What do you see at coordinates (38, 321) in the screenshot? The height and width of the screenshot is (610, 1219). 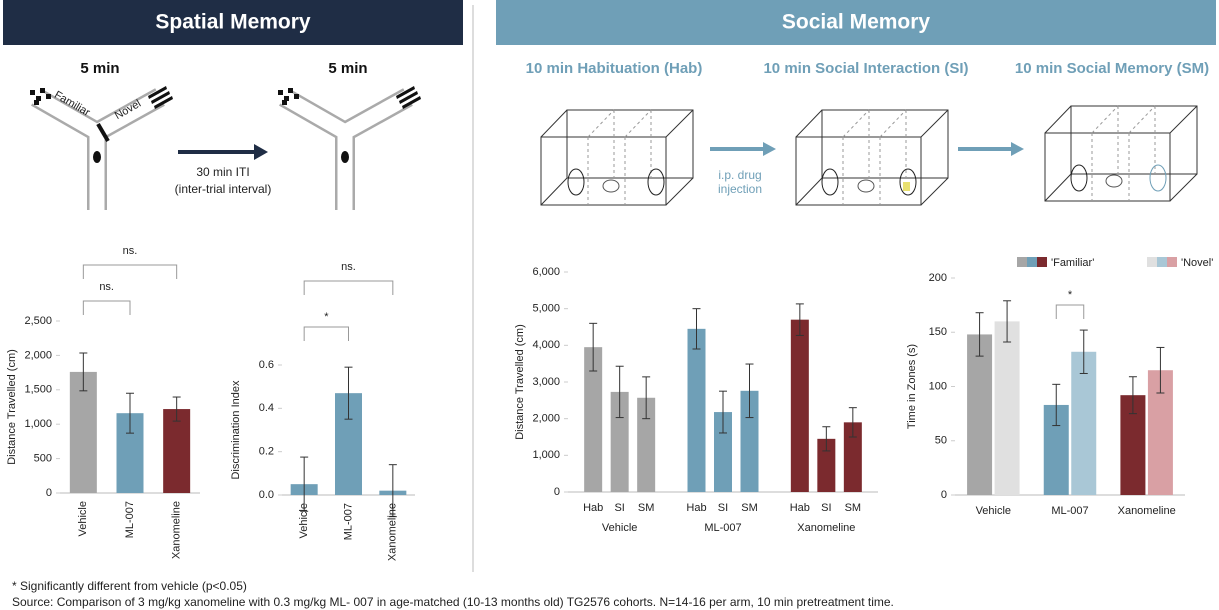 I see `y-tick-label: 2,500` at bounding box center [38, 321].